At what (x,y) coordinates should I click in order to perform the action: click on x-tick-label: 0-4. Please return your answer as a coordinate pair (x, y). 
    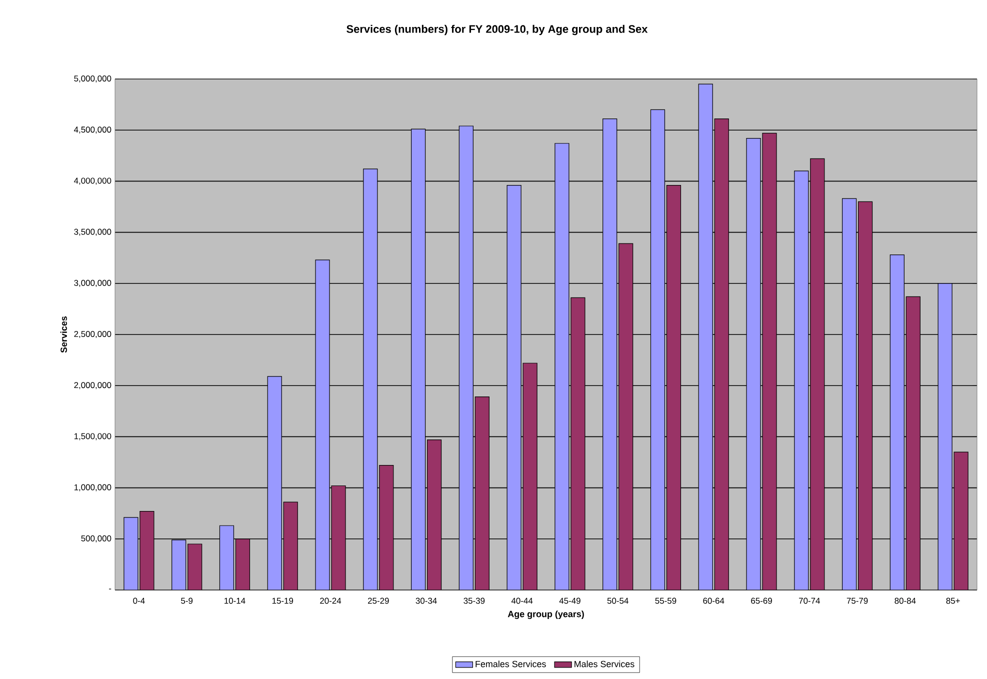
    Looking at the image, I should click on (139, 601).